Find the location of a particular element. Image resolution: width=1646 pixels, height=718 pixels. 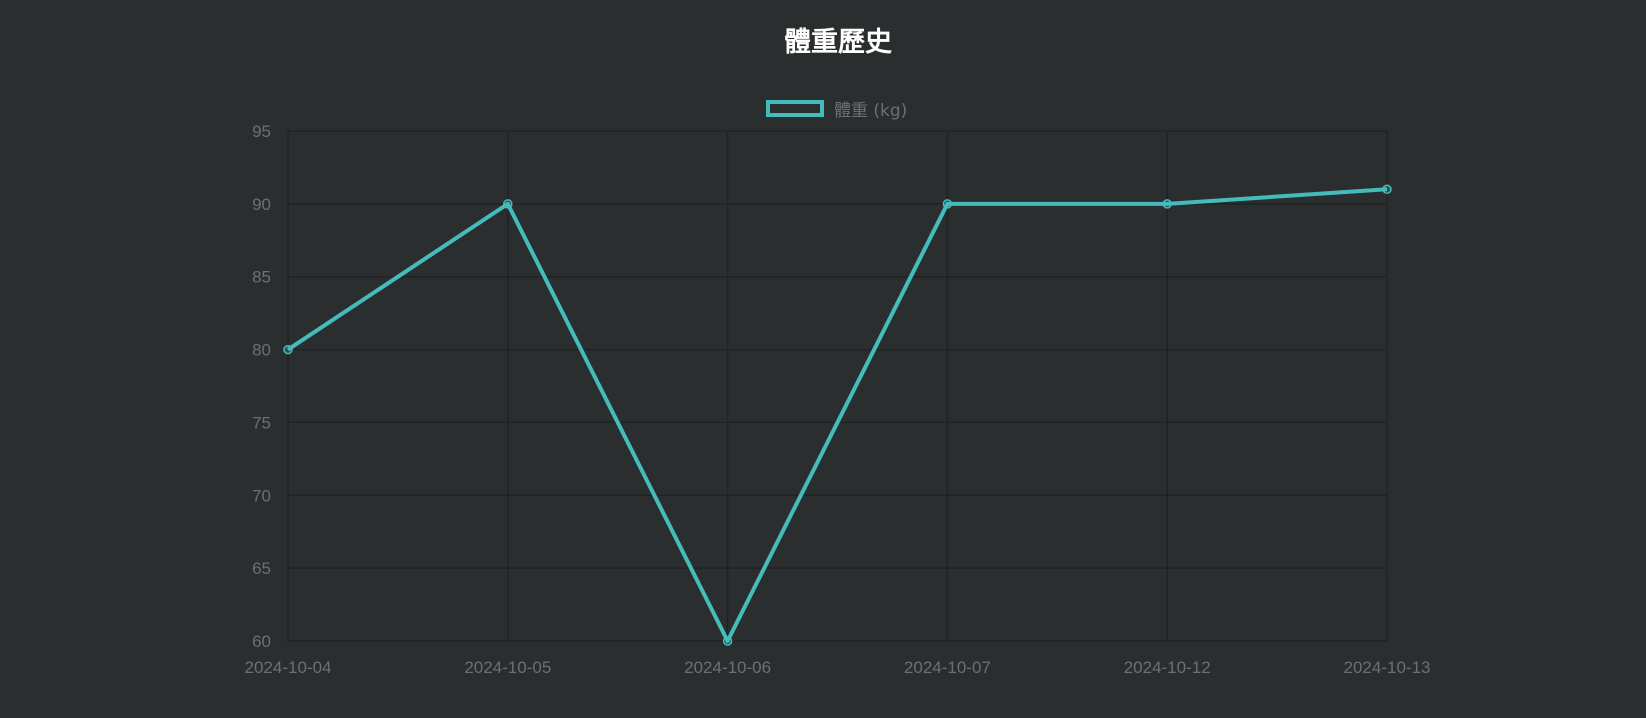

chart-legend: 體重 (kg) is located at coordinates (836, 108).